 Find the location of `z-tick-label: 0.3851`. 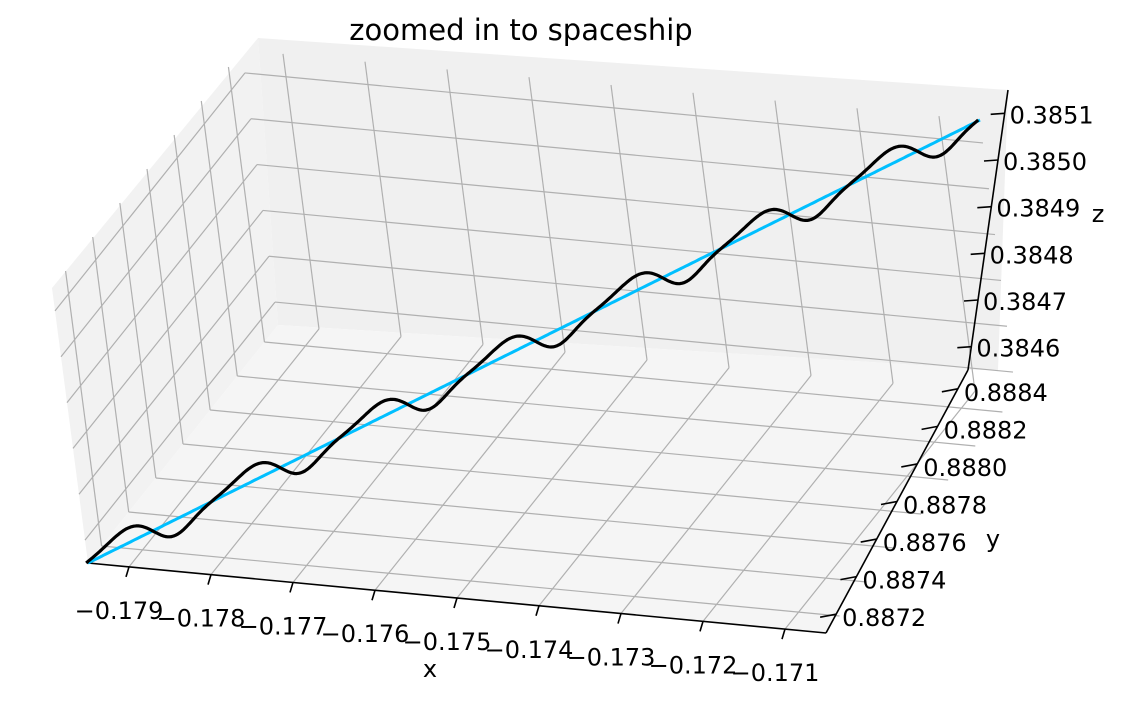

z-tick-label: 0.3851 is located at coordinates (1052, 115).